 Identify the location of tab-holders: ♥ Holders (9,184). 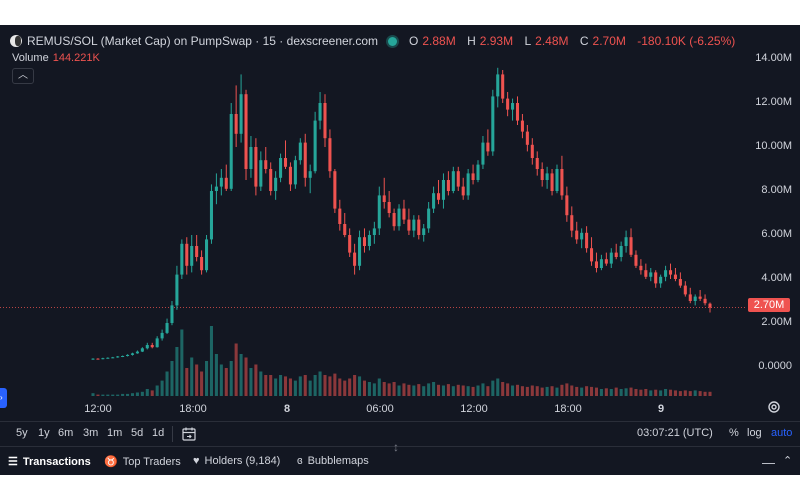
(236, 461).